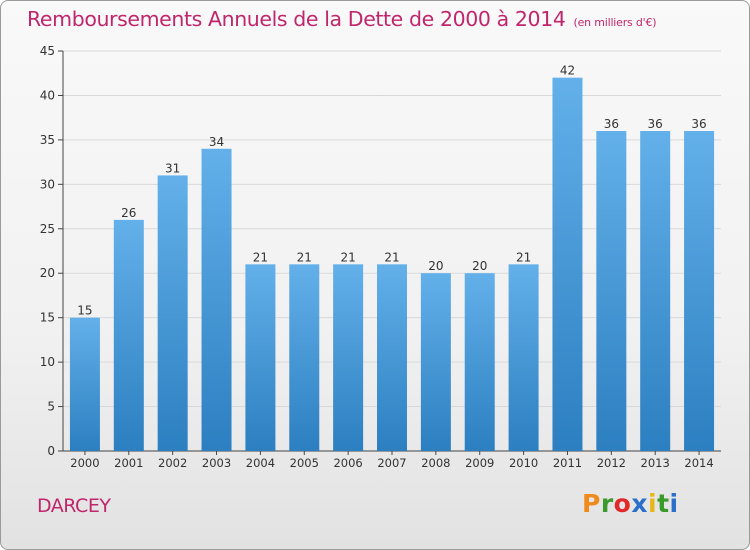 This screenshot has width=750, height=550. Describe the element at coordinates (47, 229) in the screenshot. I see `y-tick-label: 25` at that location.